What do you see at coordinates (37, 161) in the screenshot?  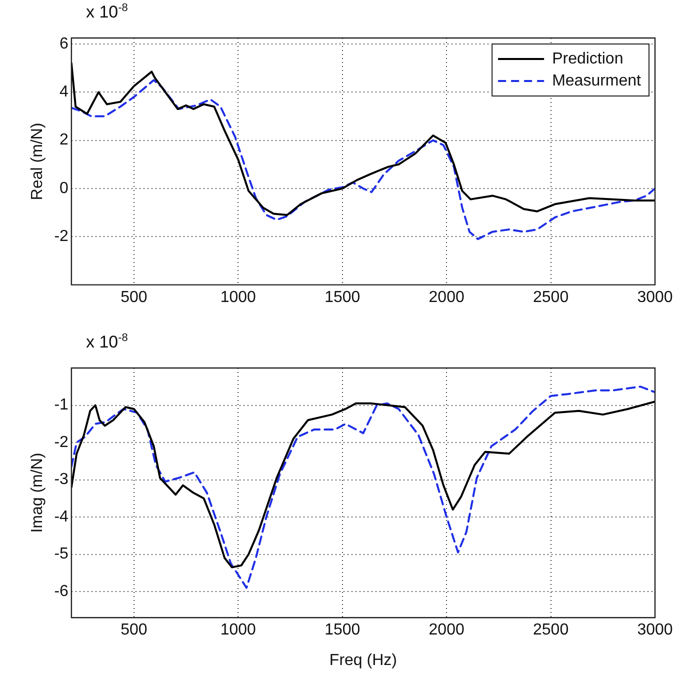 I see `y-axis-title: Real (m/N)` at bounding box center [37, 161].